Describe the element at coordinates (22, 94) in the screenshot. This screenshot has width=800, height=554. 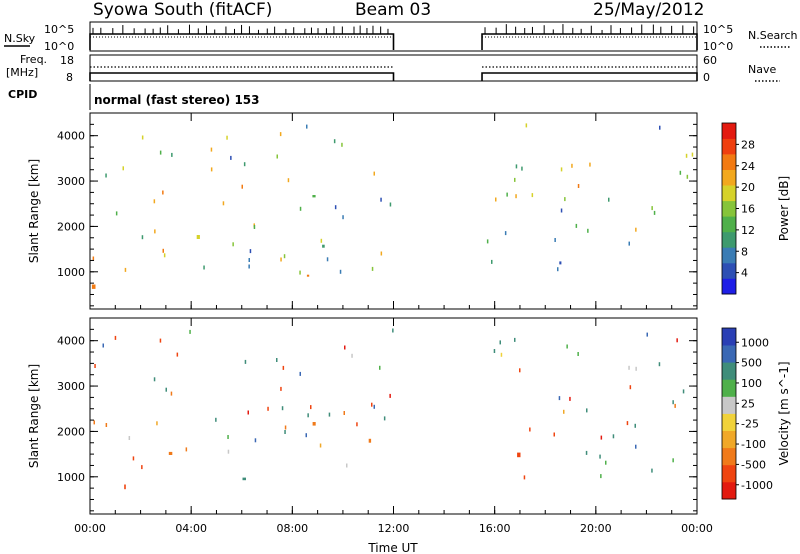
I see `cpid-label: CPID` at that location.